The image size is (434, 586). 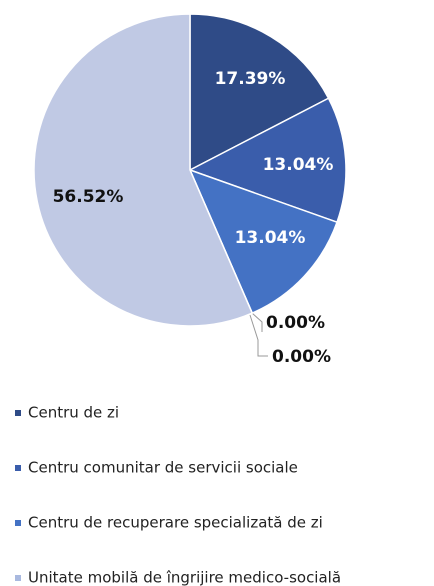 What do you see at coordinates (175, 523) in the screenshot?
I see `legend-label: Centru de recuperare specializată de zi` at bounding box center [175, 523].